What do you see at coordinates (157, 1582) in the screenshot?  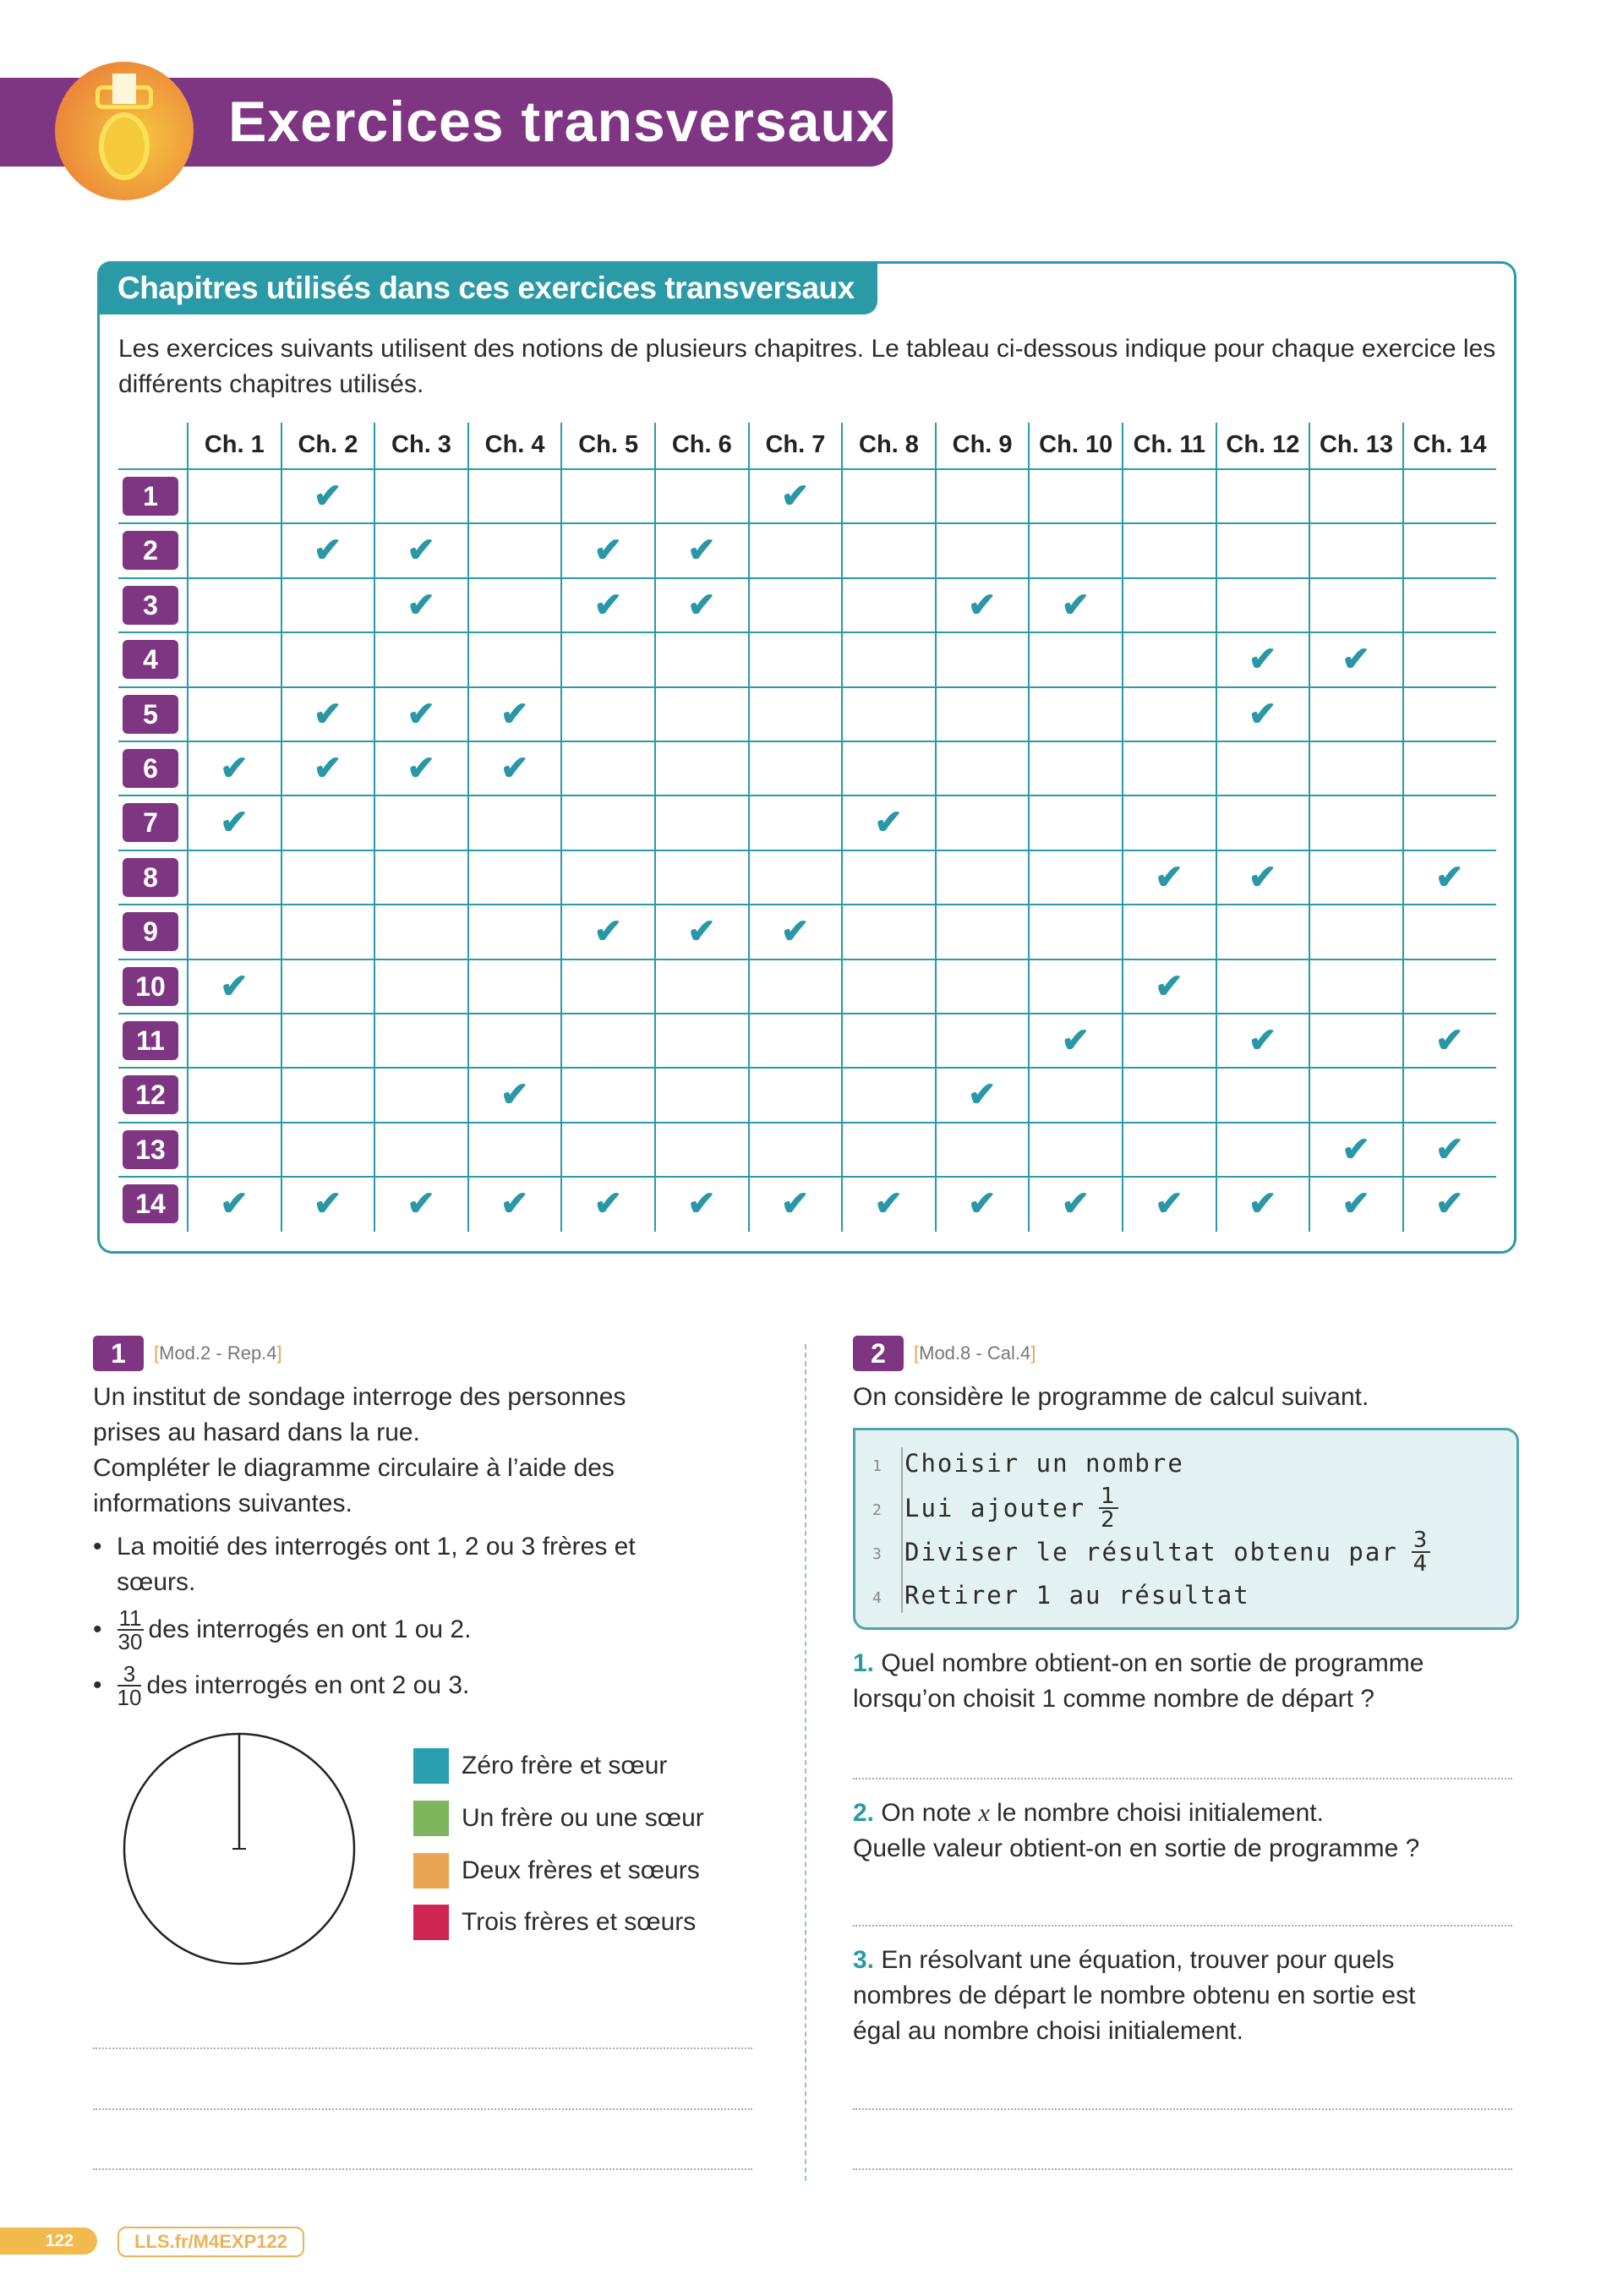 I see `bullet-text: sœurs.` at bounding box center [157, 1582].